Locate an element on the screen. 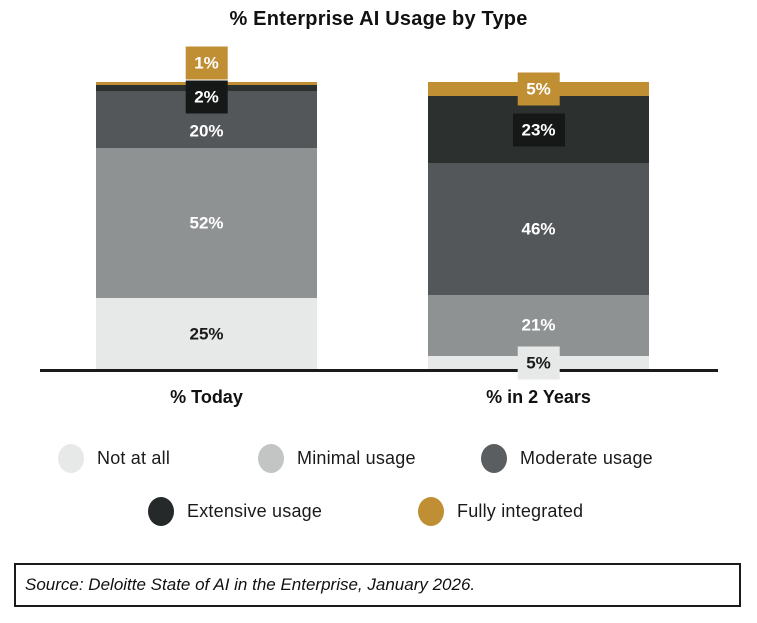 This screenshot has height=623, width=757. legend-label: Minimal usage is located at coordinates (356, 458).